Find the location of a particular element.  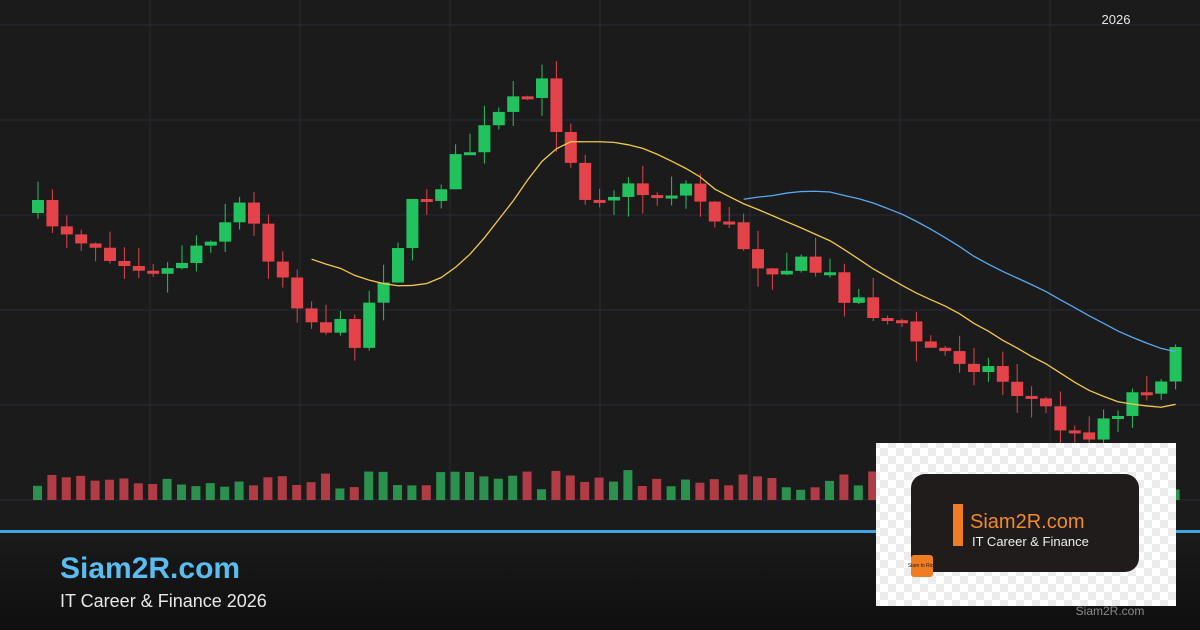

logo-icon-text: Siam to Rich is located at coordinates (922, 566).